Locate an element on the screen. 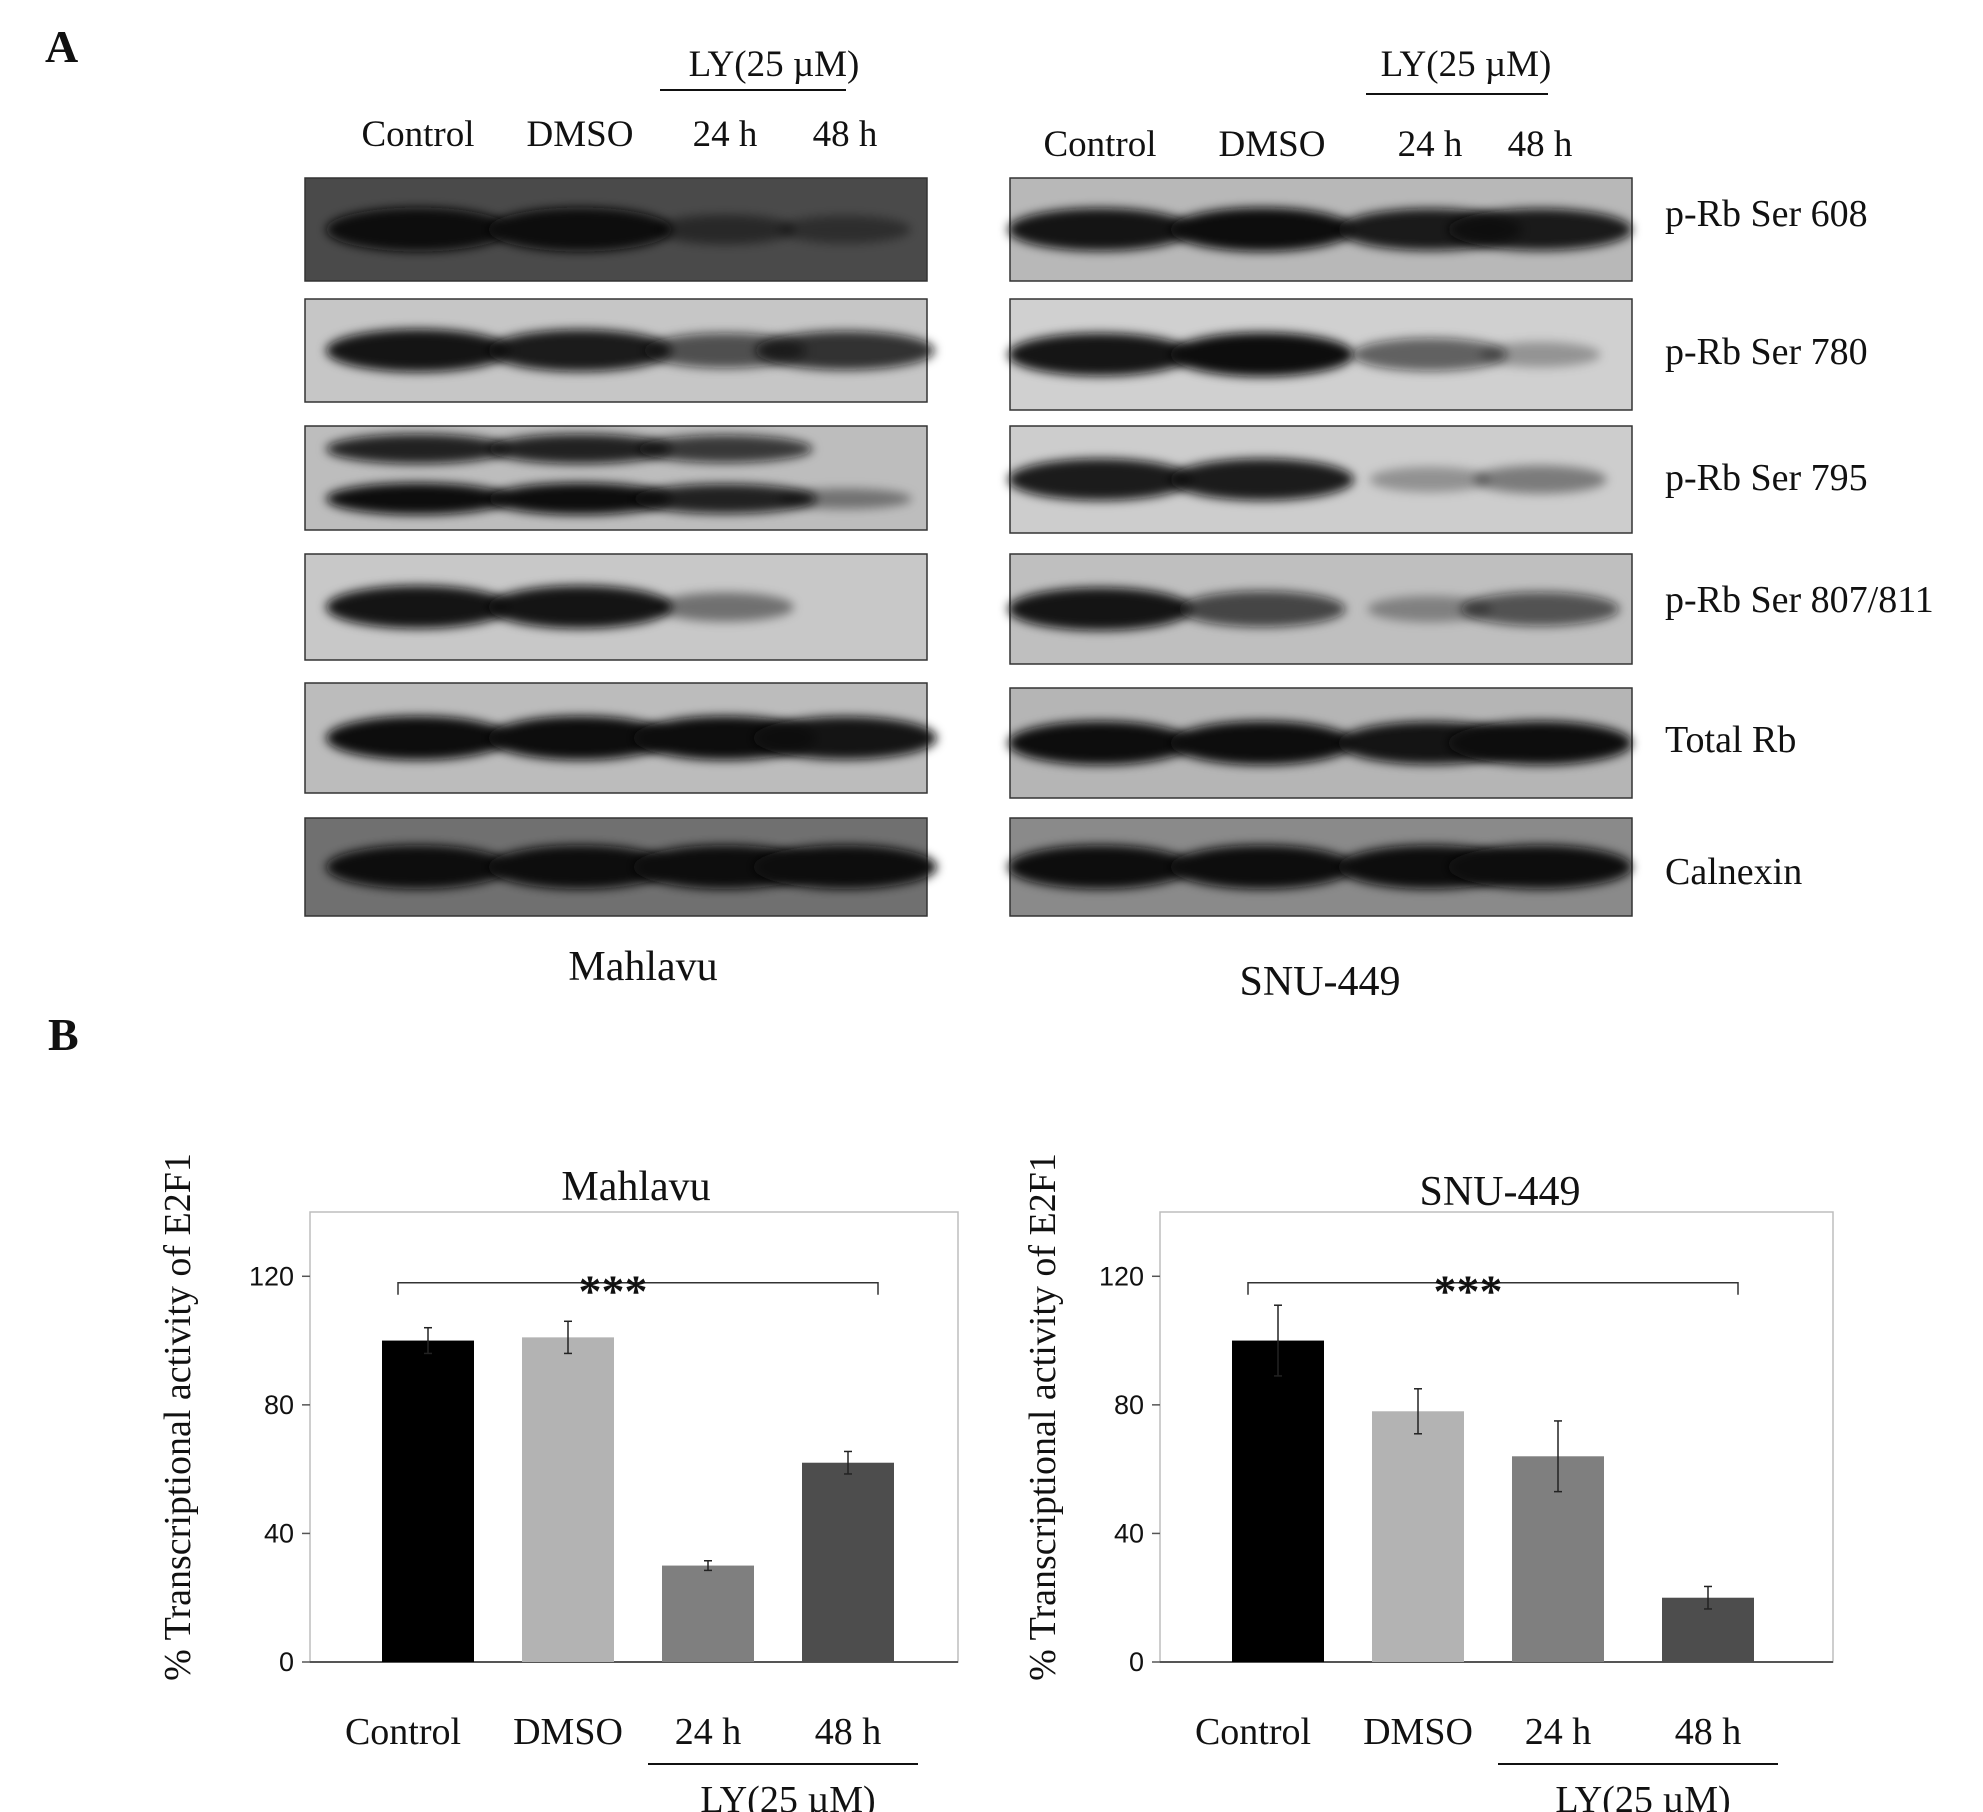  mahlavu-significance-label: *** is located at coordinates (613, 1291).